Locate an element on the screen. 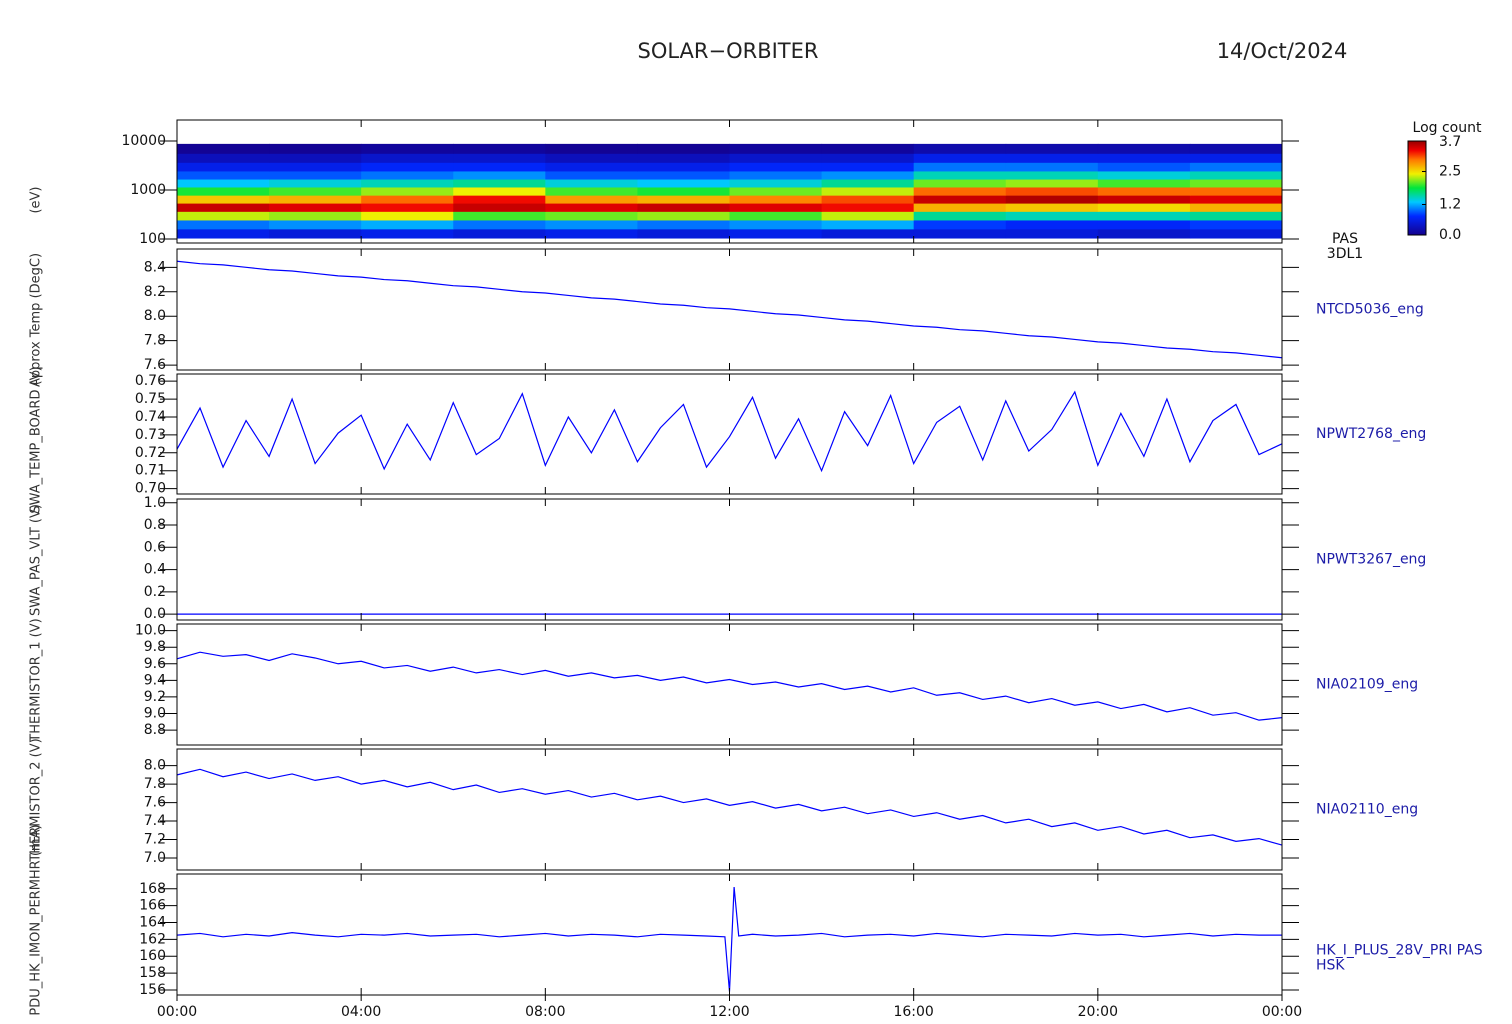 This screenshot has height=1024, width=1512. colorbar is located at coordinates (1417, 188).